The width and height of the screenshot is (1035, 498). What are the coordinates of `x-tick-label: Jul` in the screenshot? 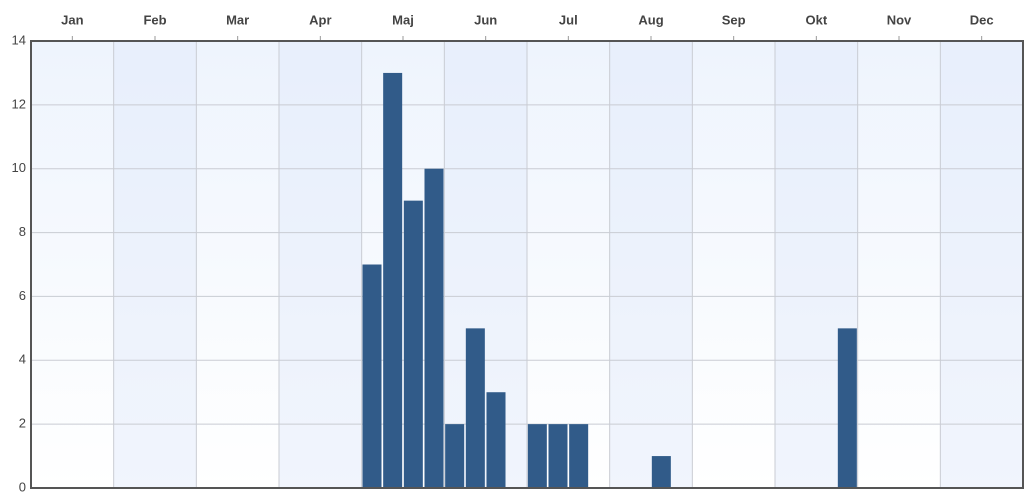 It's located at (568, 19).